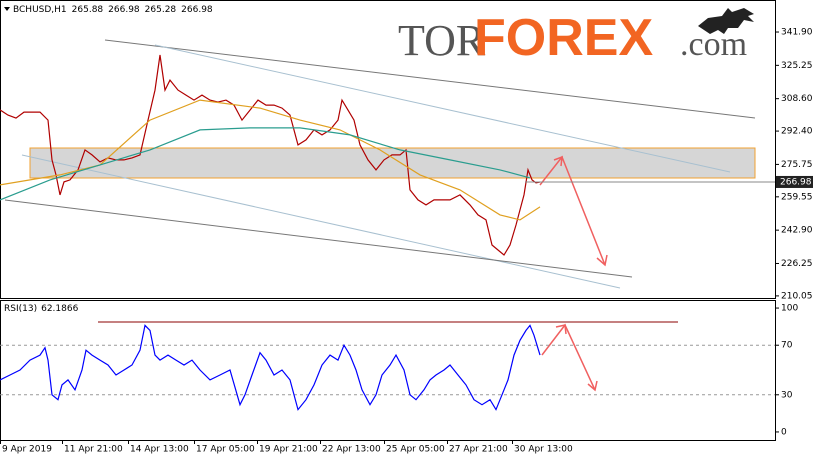  What do you see at coordinates (797, 264) in the screenshot?
I see `y-tick-label: 226.25` at bounding box center [797, 264].